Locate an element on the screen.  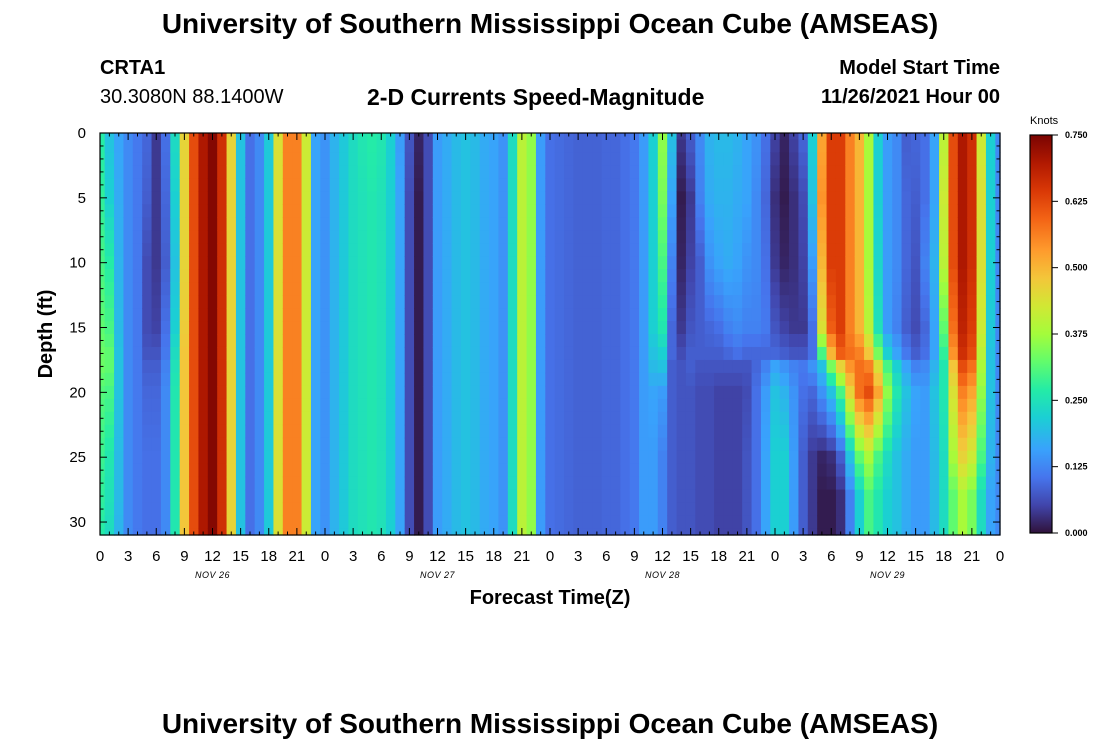
x-date-label: NOV 26 is located at coordinates (212, 575).